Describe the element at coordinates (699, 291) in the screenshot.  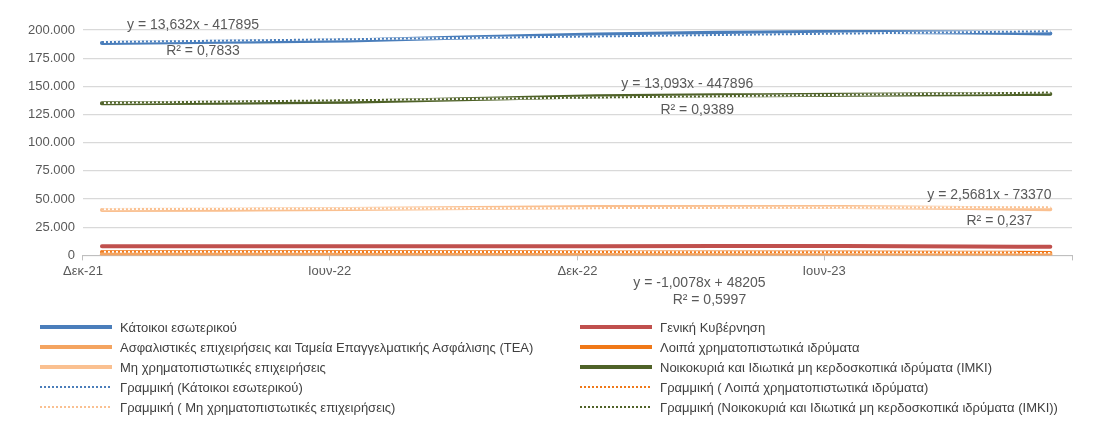
I see `annotation: y = -1,0078x + 48205 R² = 0,5997` at that location.